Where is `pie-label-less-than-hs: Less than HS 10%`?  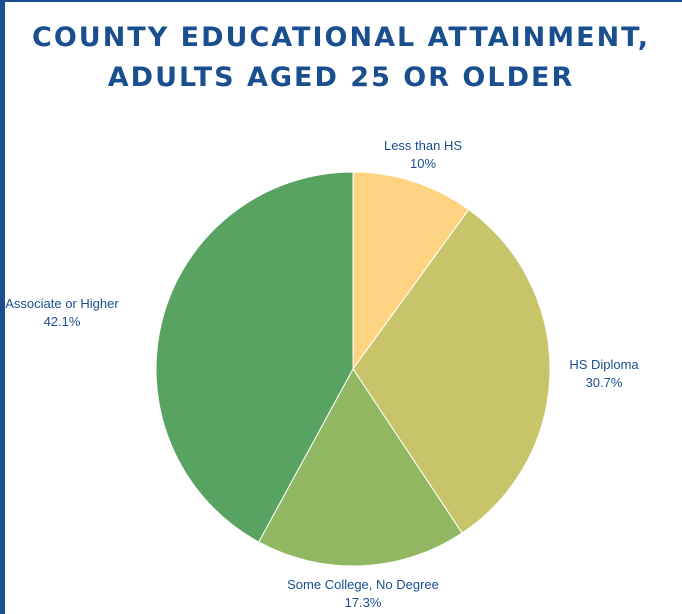
pie-label-less-than-hs: Less than HS 10% is located at coordinates (423, 154).